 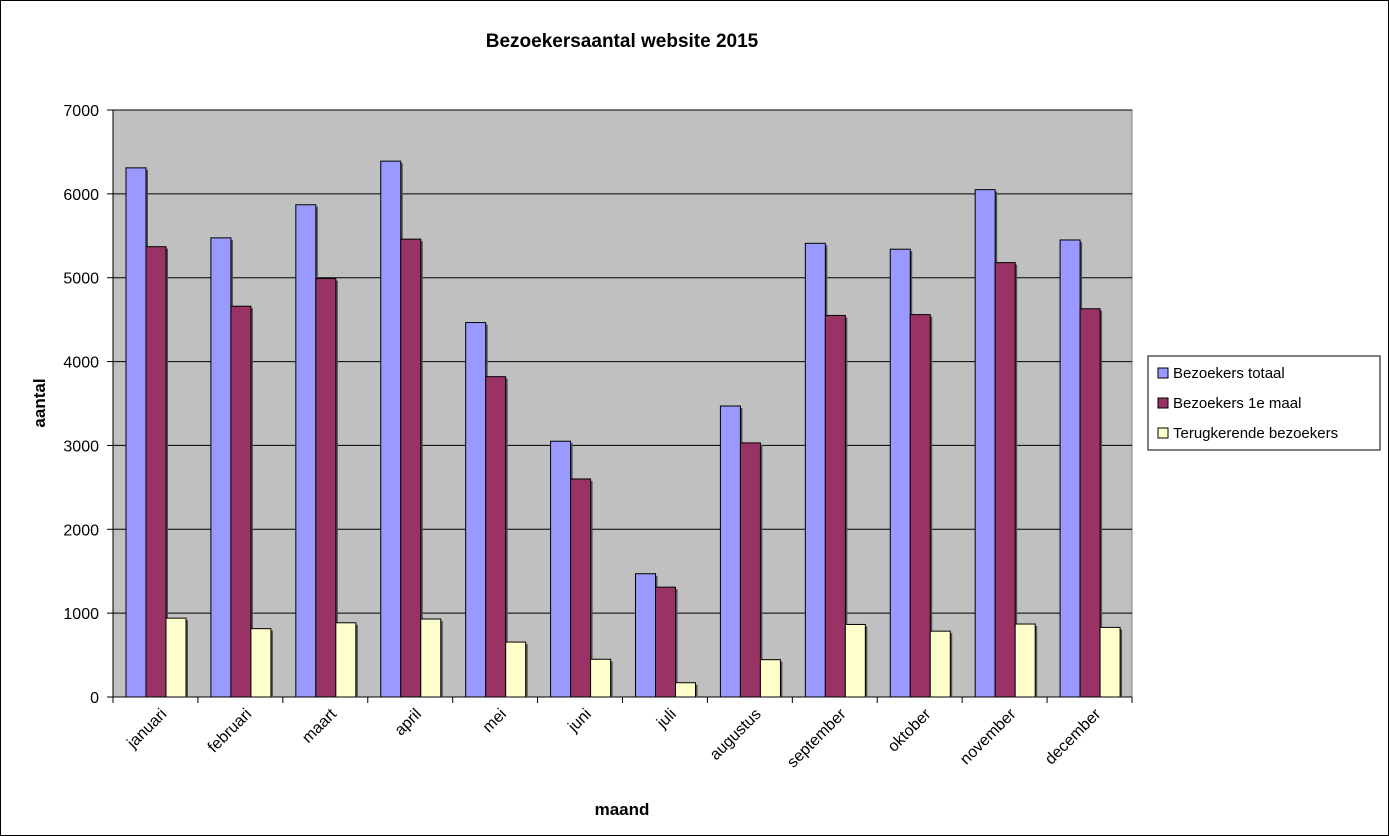 I want to click on x-tick-label: oktober, so click(x=910, y=730).